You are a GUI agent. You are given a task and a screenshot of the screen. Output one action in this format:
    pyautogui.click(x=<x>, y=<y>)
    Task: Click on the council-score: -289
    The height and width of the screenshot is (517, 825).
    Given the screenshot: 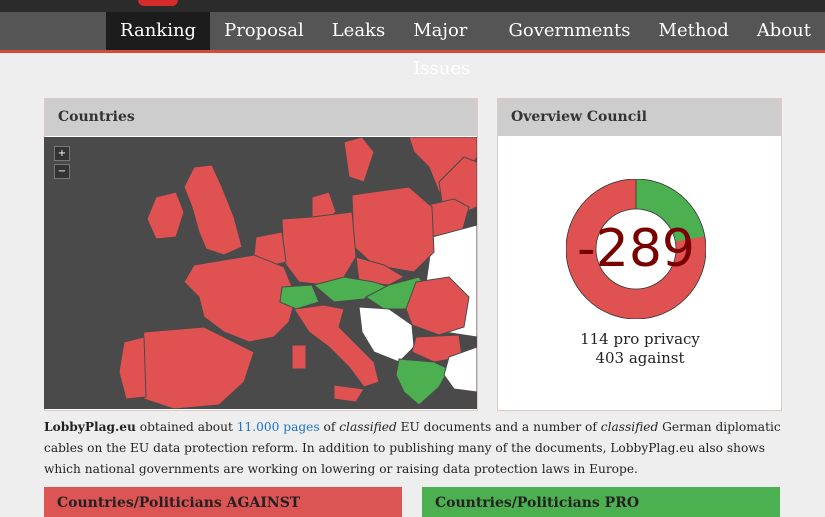 What is the action you would take?
    pyautogui.click(x=635, y=249)
    